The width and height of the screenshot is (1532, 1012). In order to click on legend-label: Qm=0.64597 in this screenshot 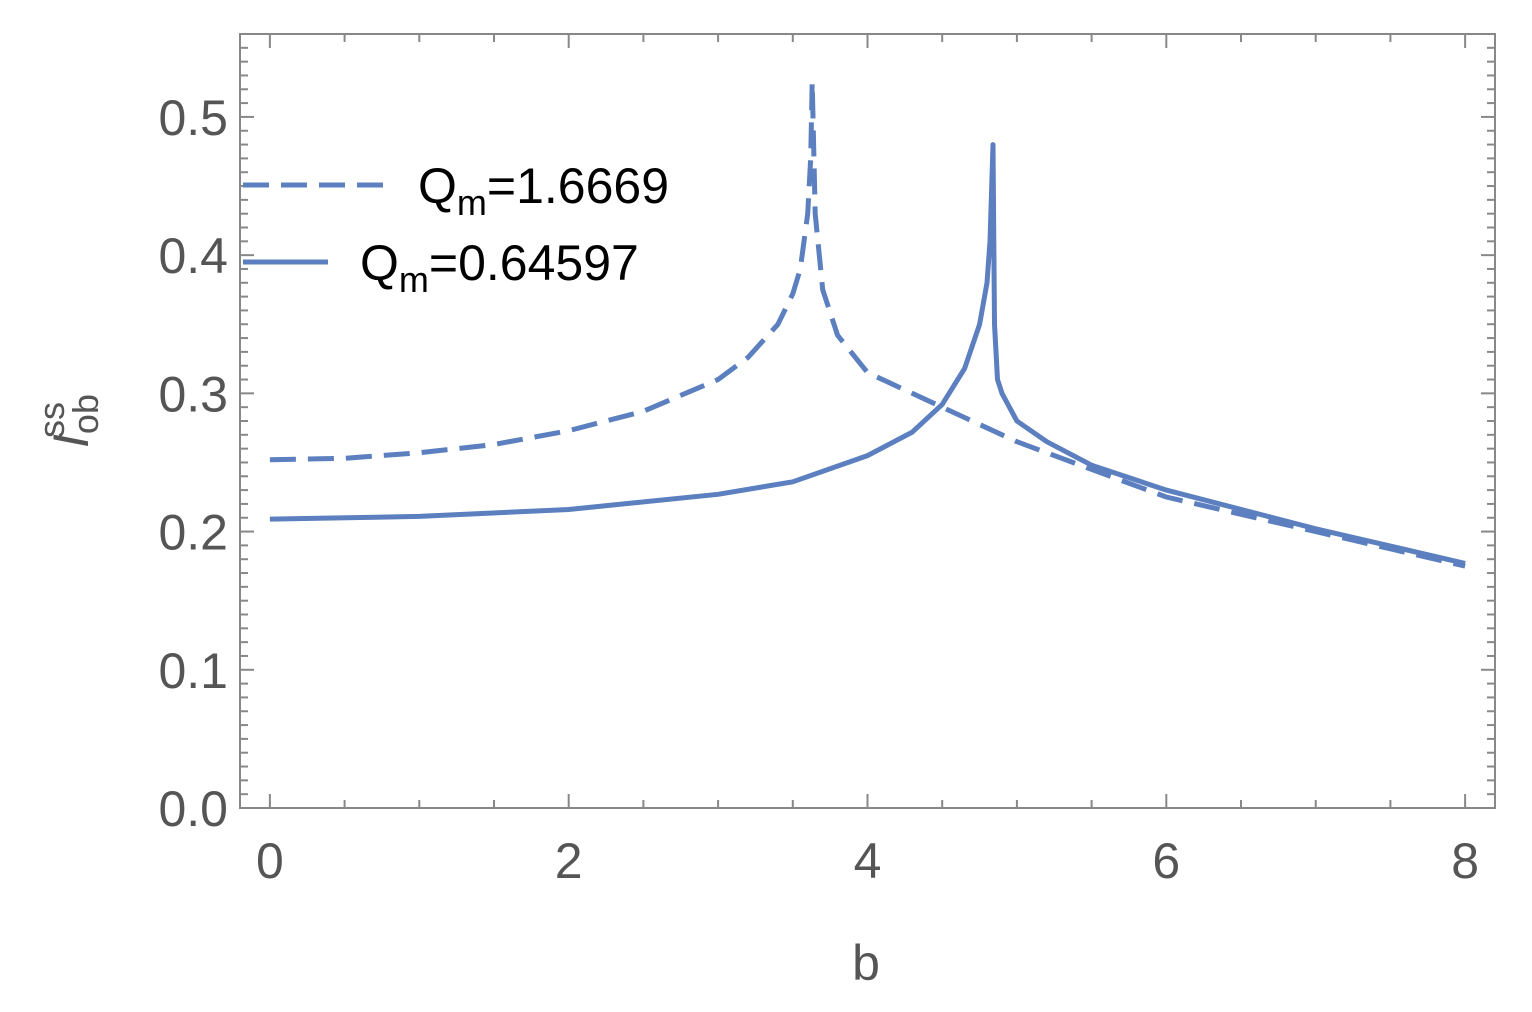, I will do `click(499, 267)`.